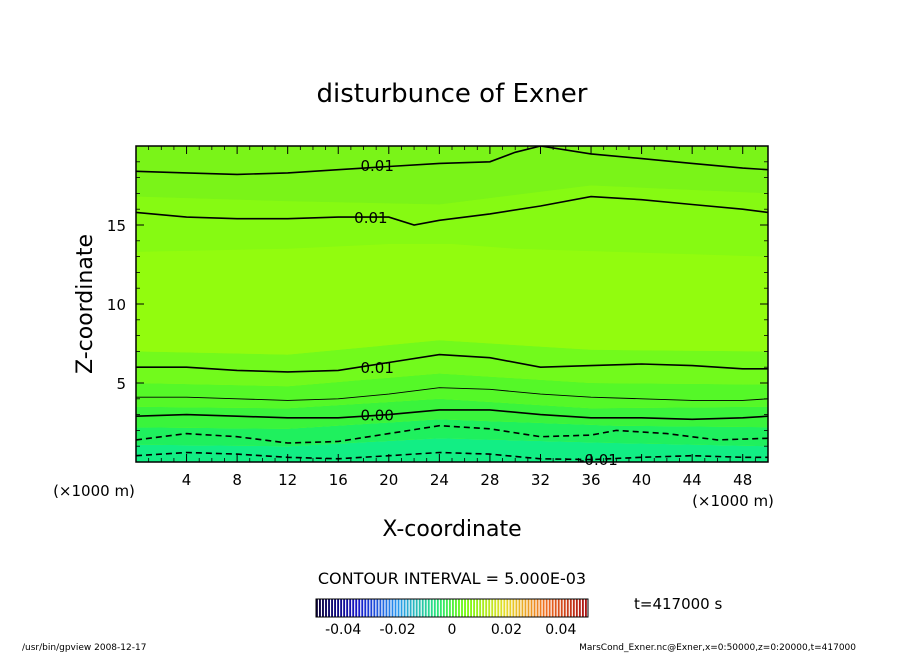  Describe the element at coordinates (641, 480) in the screenshot. I see `x-tick-label: 40` at that location.